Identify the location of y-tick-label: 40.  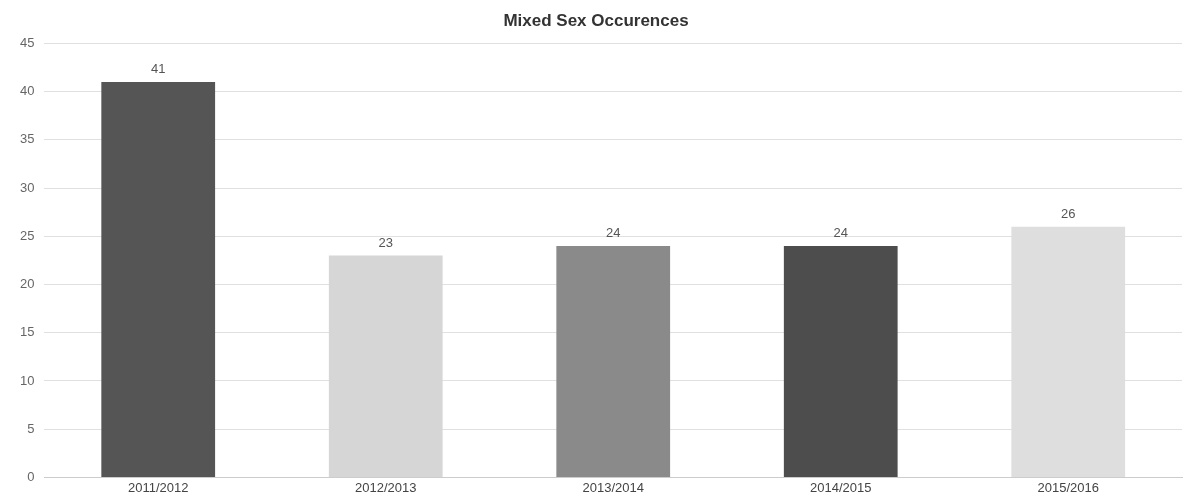
(27, 91).